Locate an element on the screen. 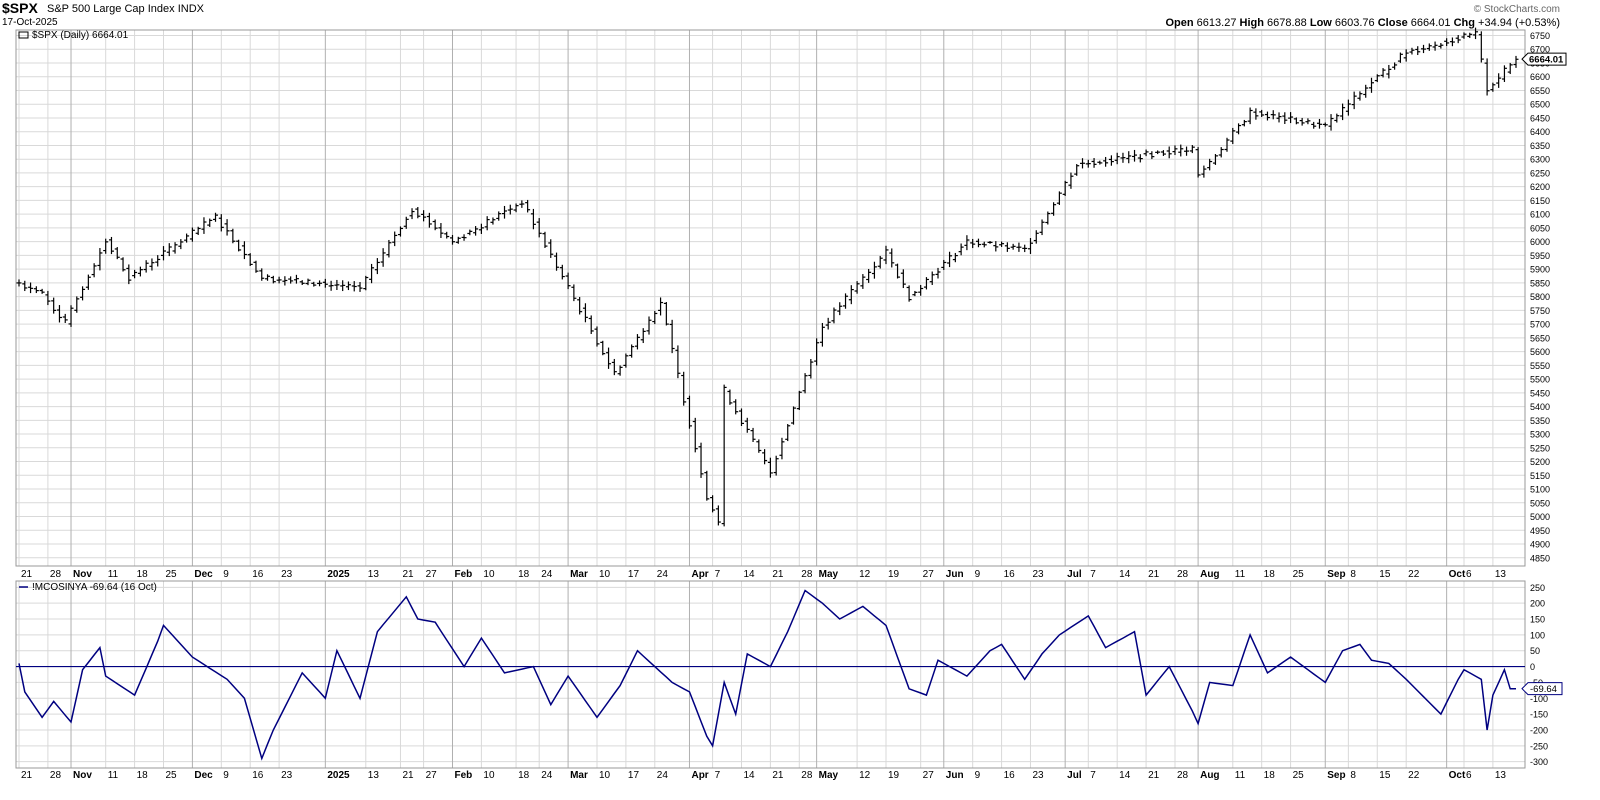  price-y-tick-label: 5900 is located at coordinates (1540, 270).